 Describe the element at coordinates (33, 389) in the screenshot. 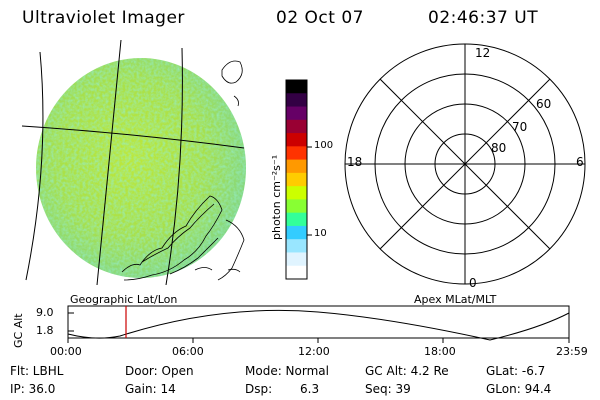

I see `ip-info: IP: 36.0` at that location.